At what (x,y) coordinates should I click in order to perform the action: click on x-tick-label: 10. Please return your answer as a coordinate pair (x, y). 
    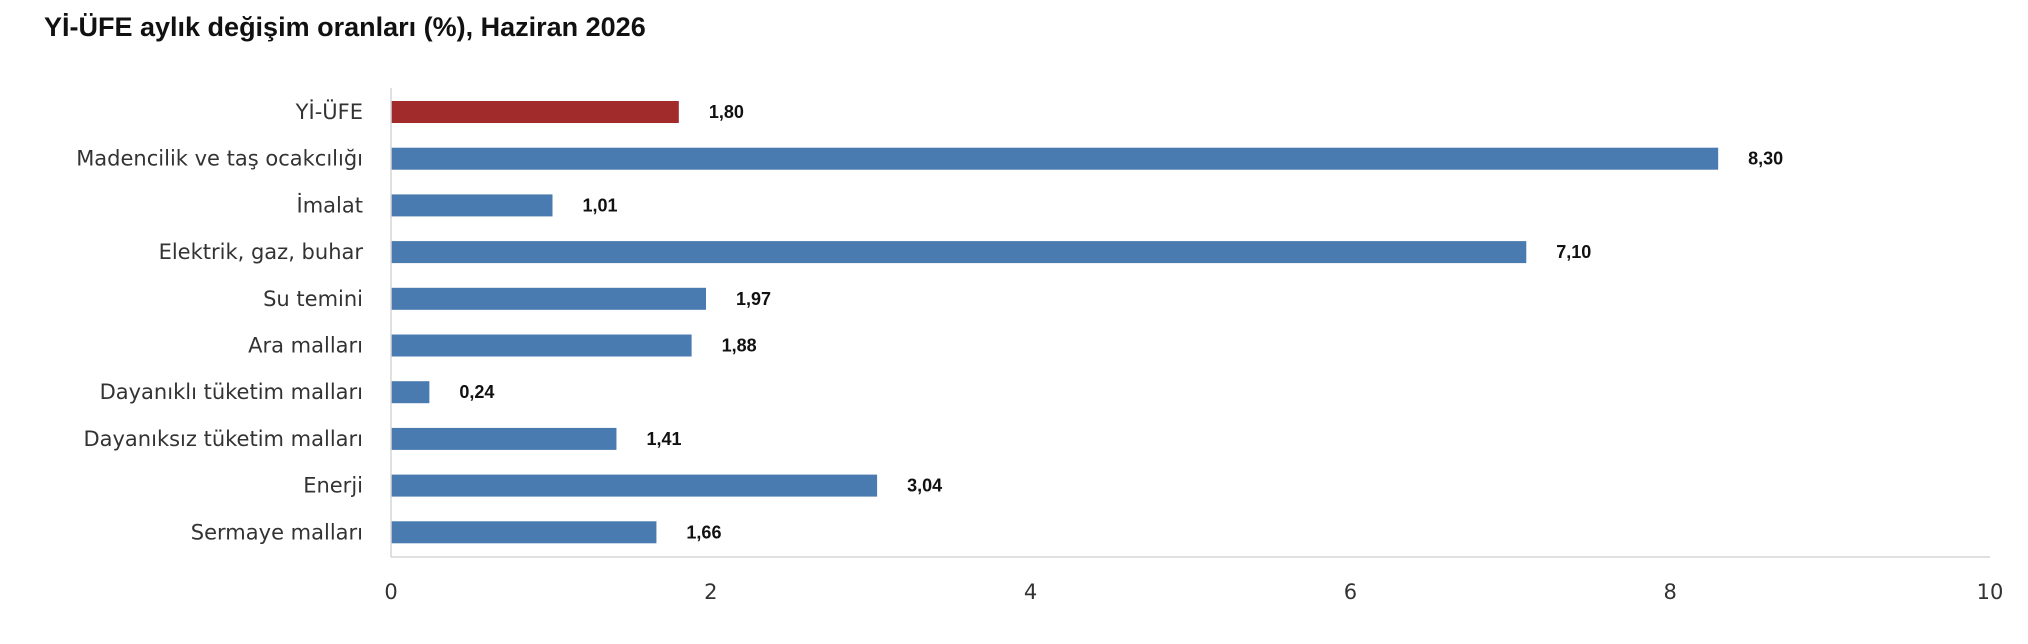
    Looking at the image, I should click on (1990, 592).